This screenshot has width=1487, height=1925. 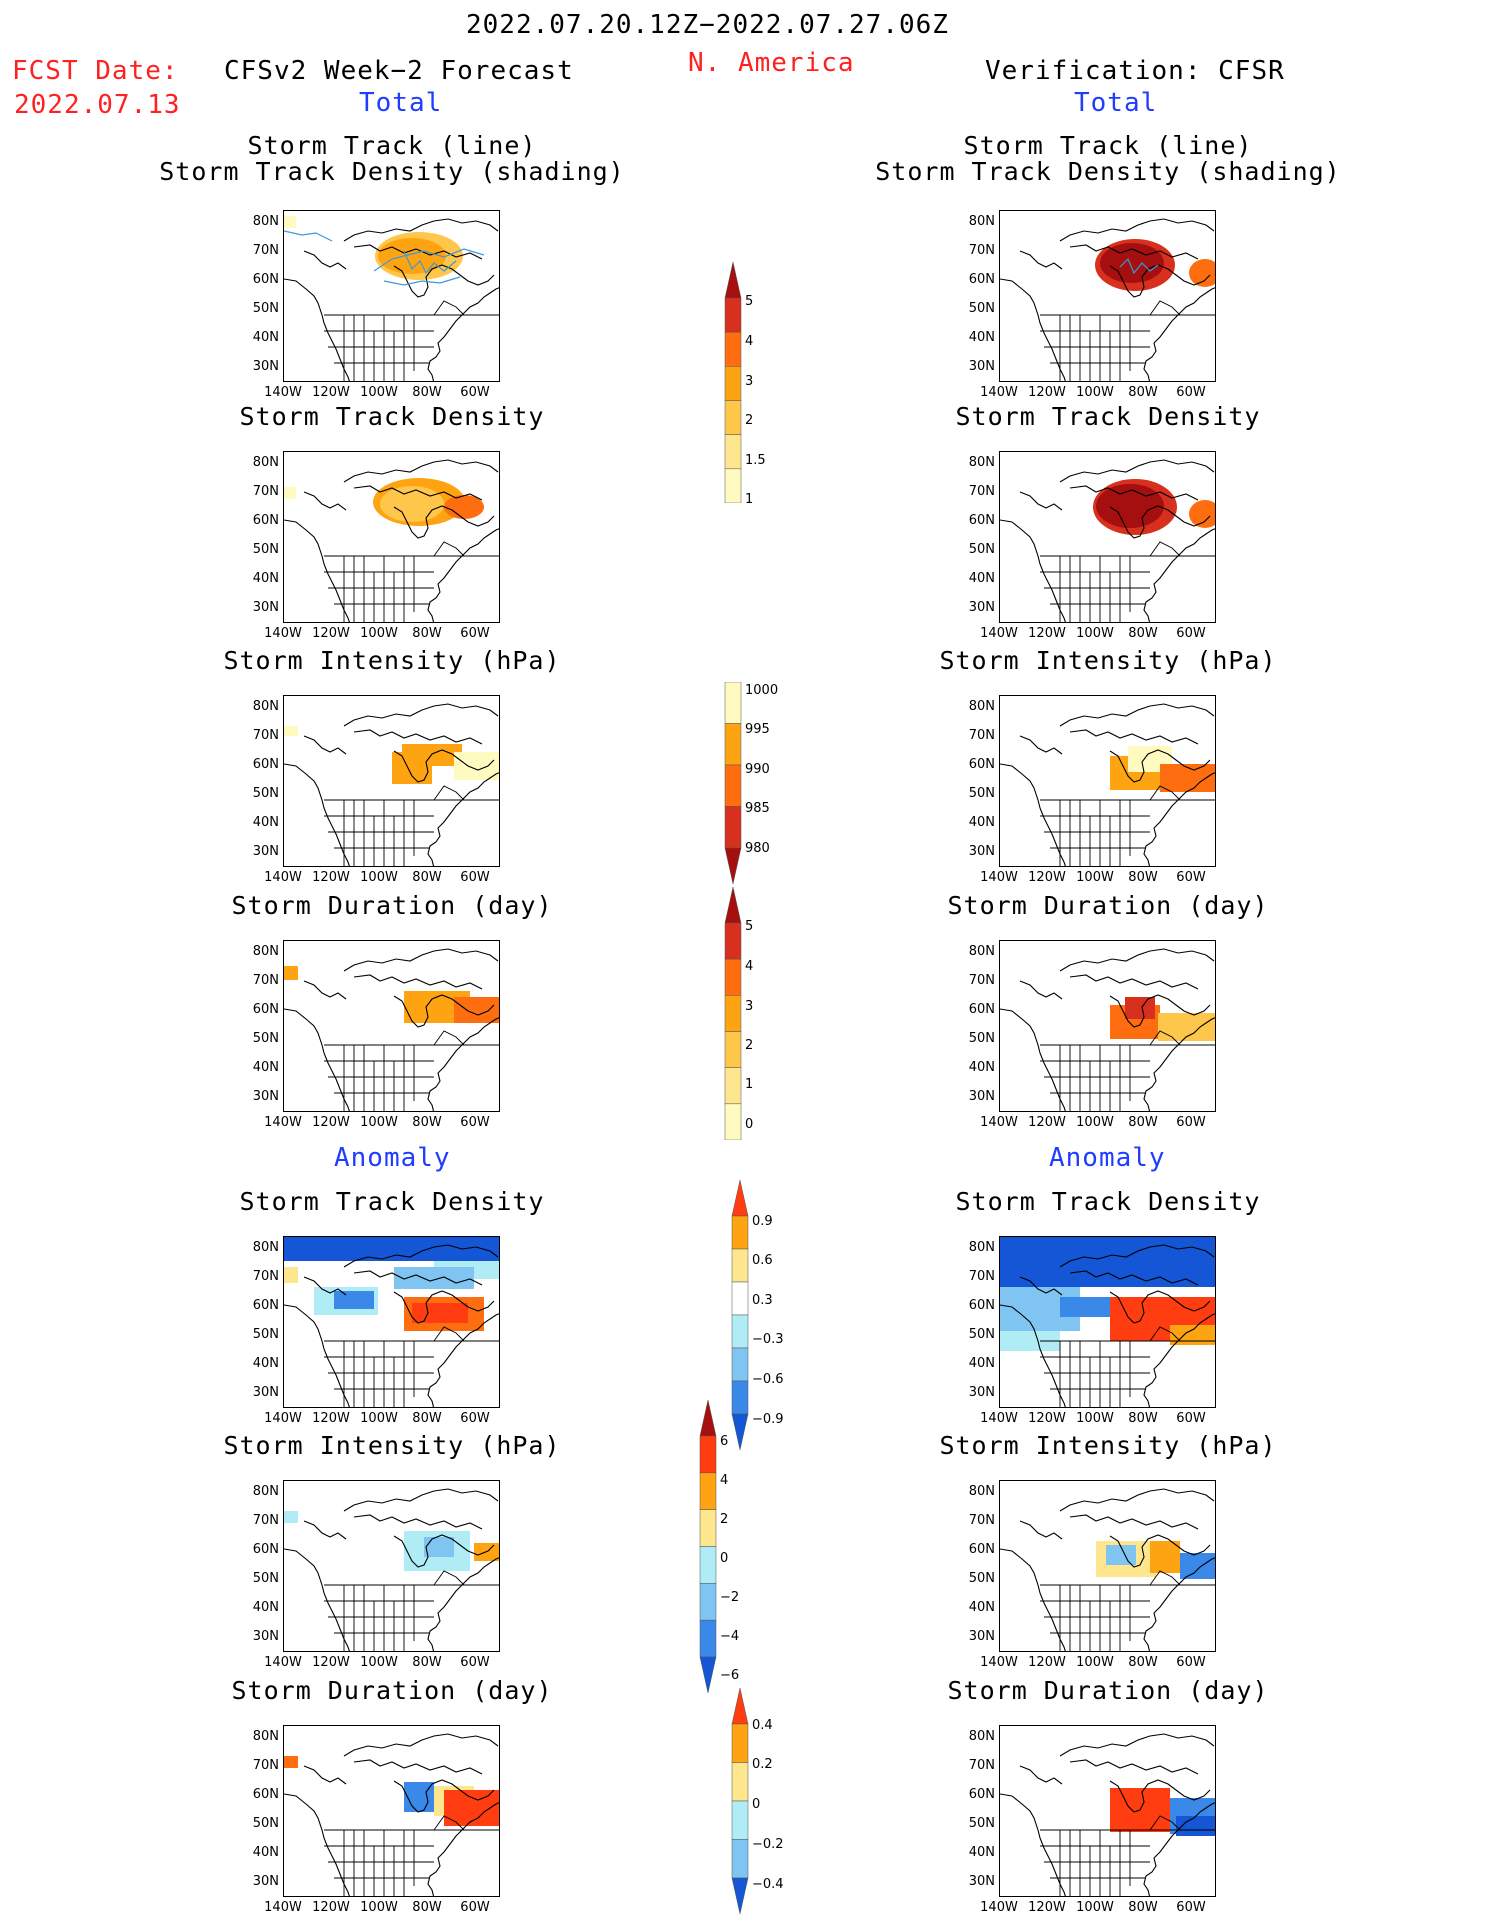 I want to click on colorbar-total_intensity, so click(x=733, y=783).